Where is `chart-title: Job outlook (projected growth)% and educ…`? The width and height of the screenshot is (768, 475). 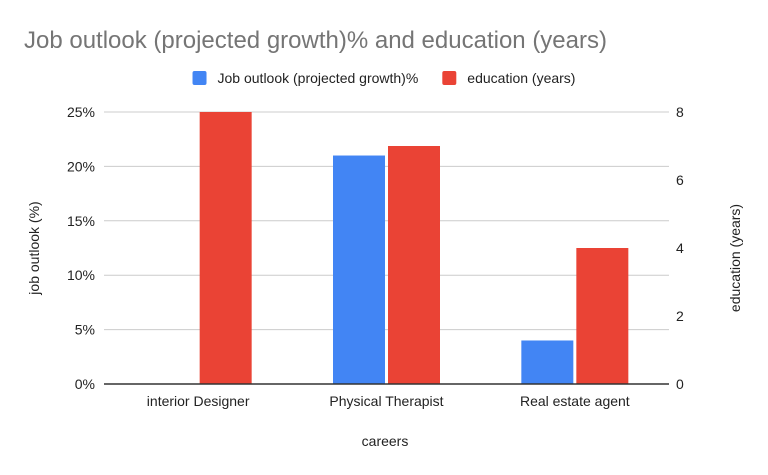
chart-title: Job outlook (projected growth)% and educ… is located at coordinates (315, 40).